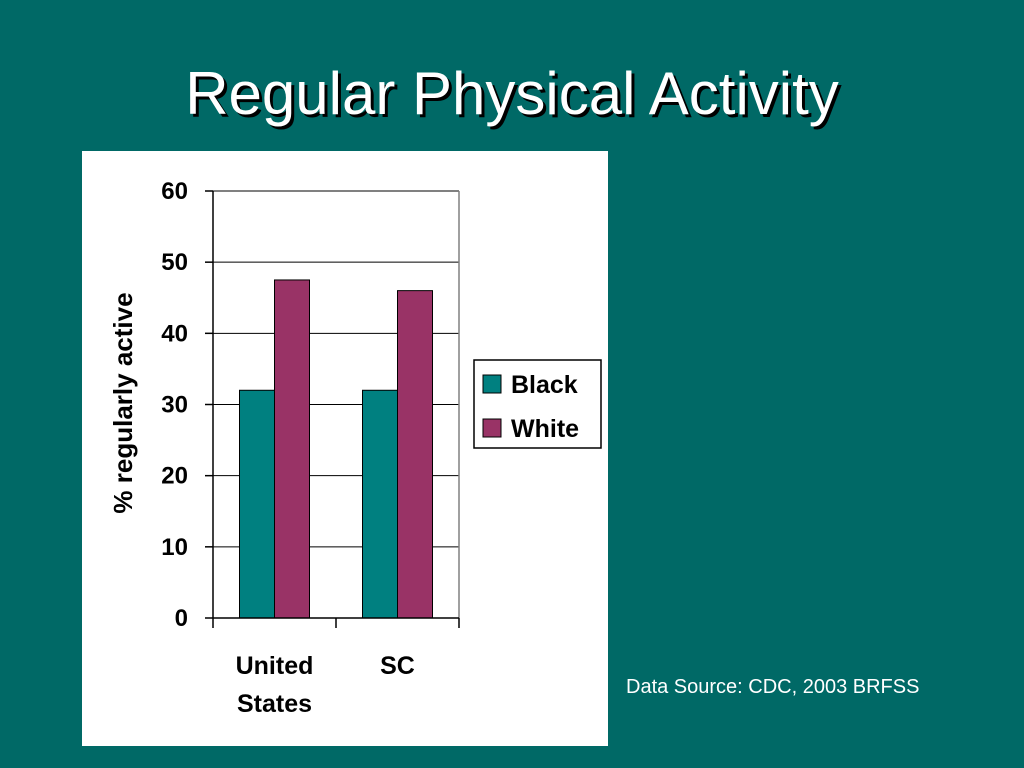 This screenshot has width=1024, height=768. Describe the element at coordinates (123, 402) in the screenshot. I see `y-axis-title: % regularly active` at that location.